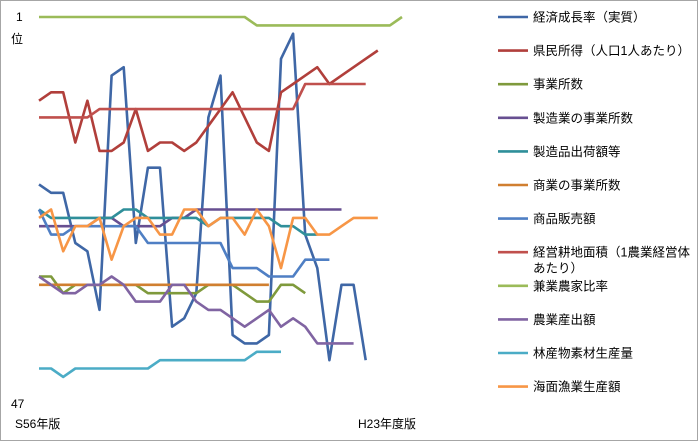  Describe the element at coordinates (577, 386) in the screenshot. I see `legend-label-12: 海面漁業生産額` at that location.